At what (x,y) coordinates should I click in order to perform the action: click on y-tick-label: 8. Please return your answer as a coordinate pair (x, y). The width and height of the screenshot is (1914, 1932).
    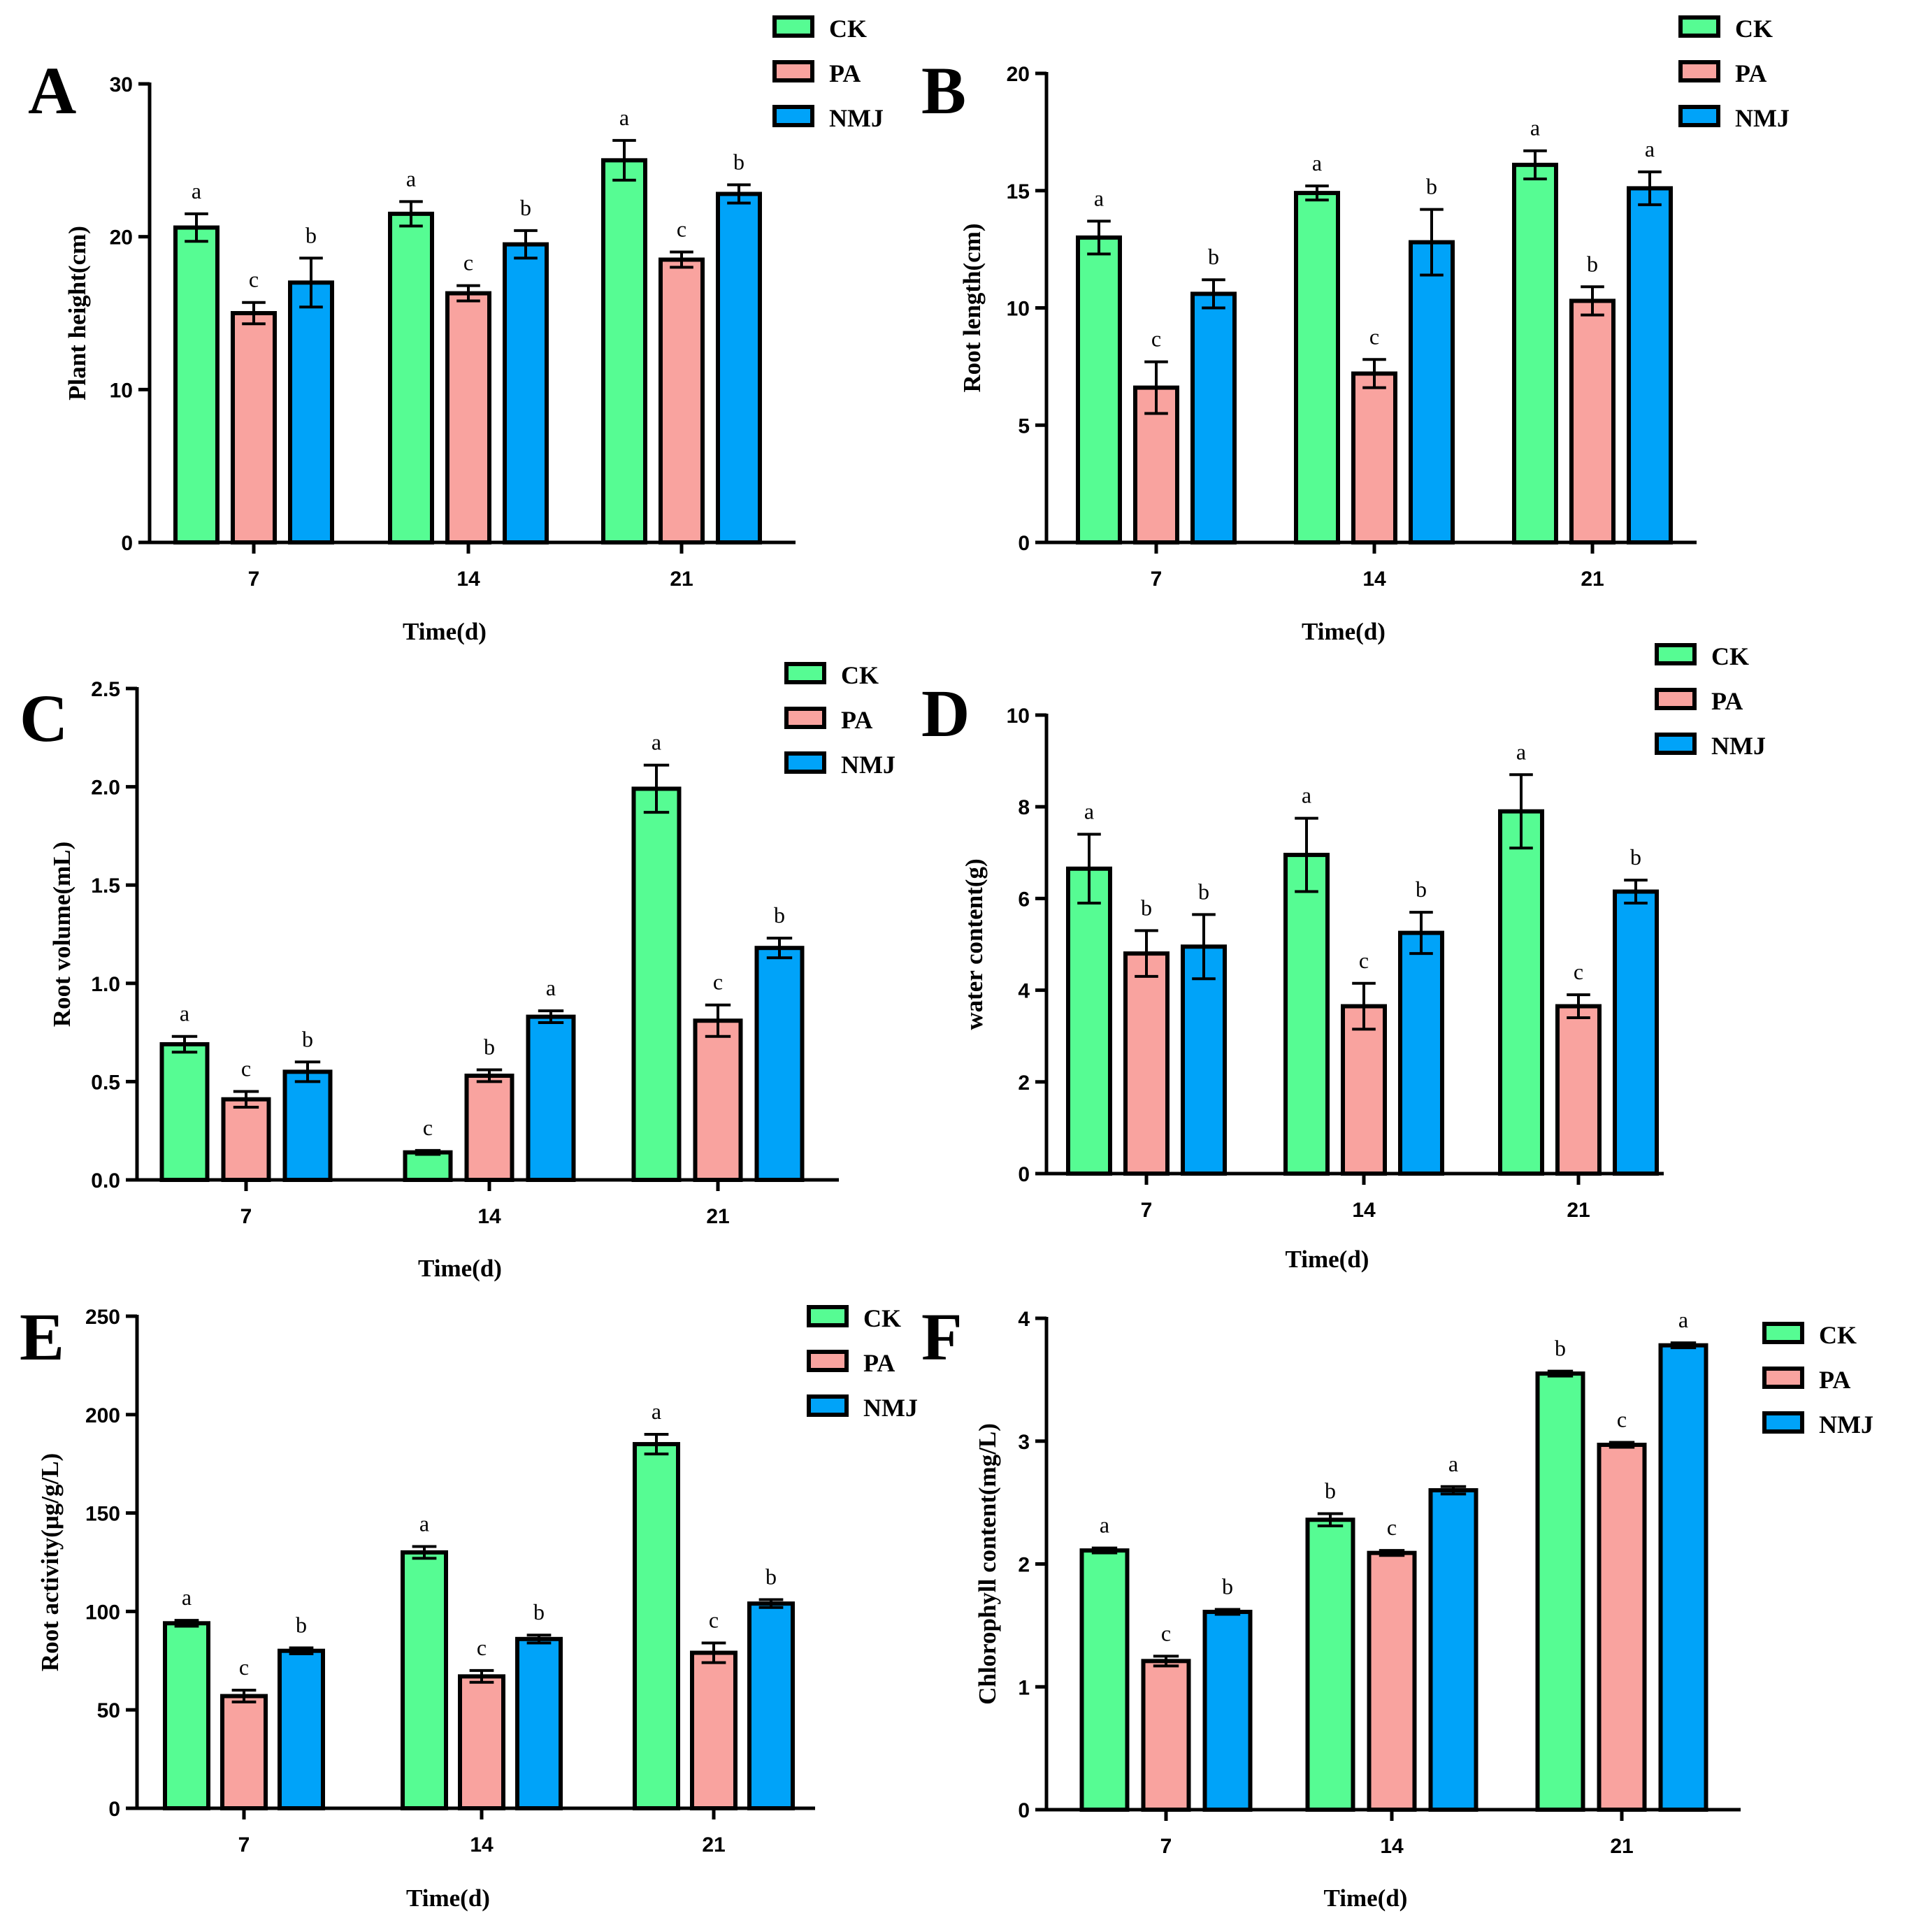
    Looking at the image, I should click on (1024, 807).